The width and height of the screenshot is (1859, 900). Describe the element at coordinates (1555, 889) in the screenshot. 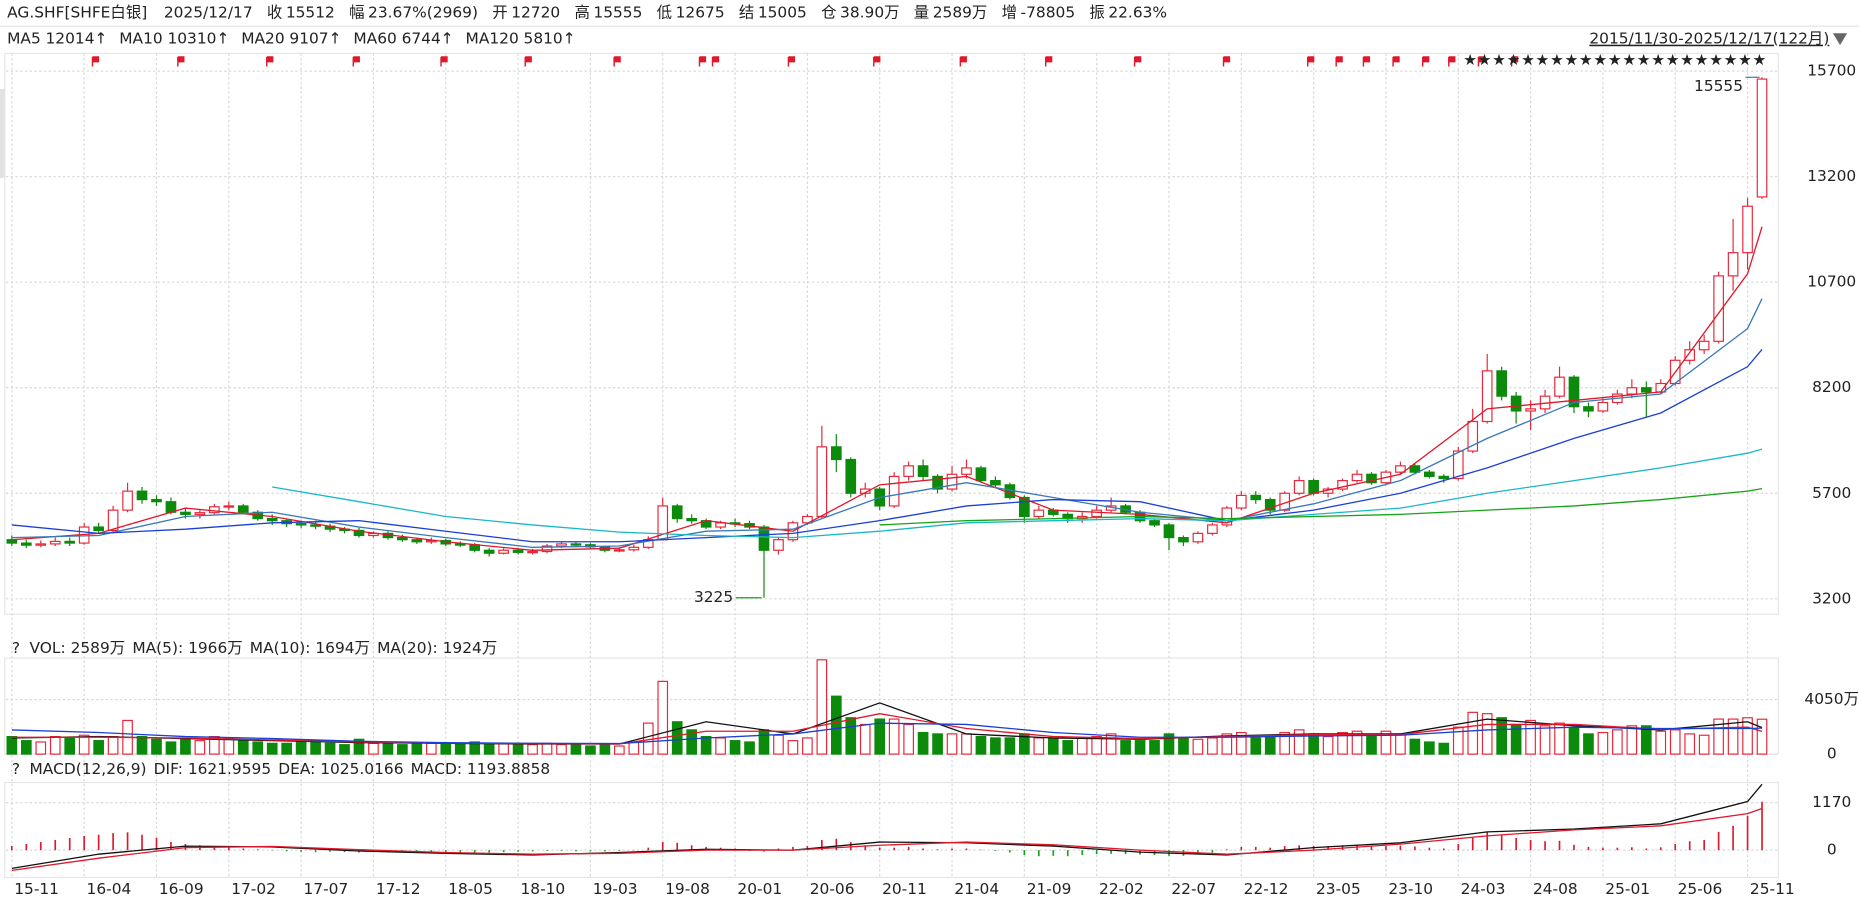

I see `x-tick-label: 24-08` at that location.